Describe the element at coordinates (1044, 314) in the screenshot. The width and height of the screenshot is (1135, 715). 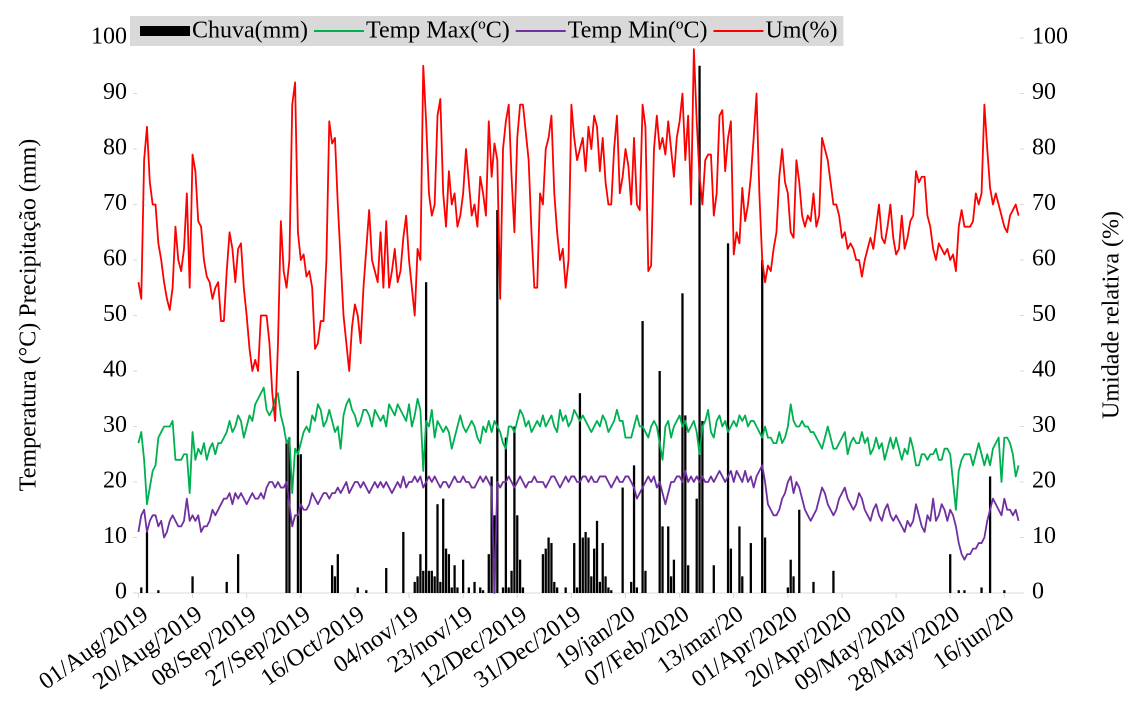
I see `y2-tick-label: 50` at that location.